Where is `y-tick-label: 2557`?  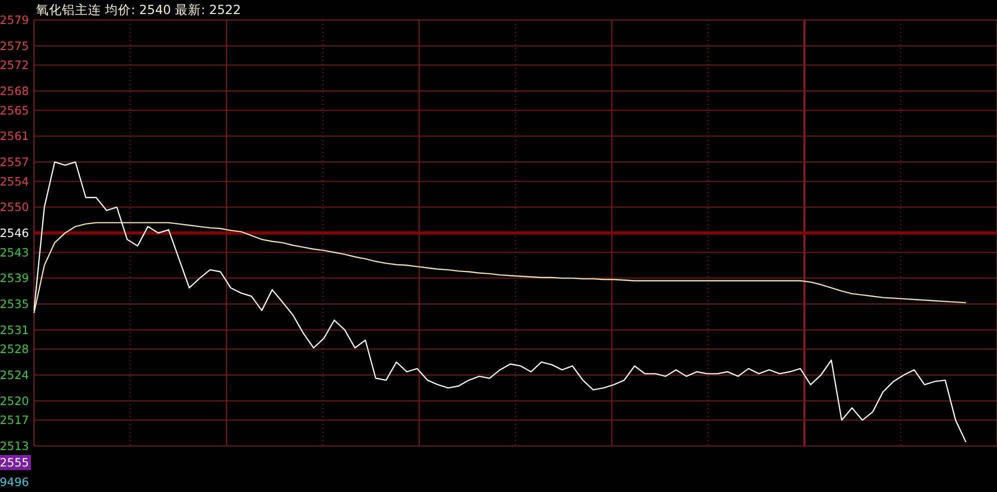
y-tick-label: 2557 is located at coordinates (14, 162).